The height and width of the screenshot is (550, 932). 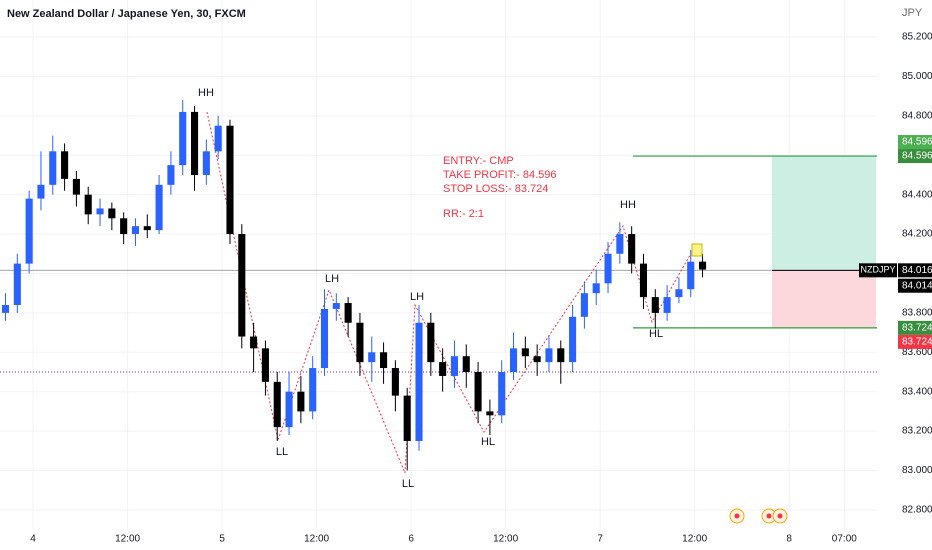 I want to click on y-tick-label: 85.000, so click(x=917, y=76).